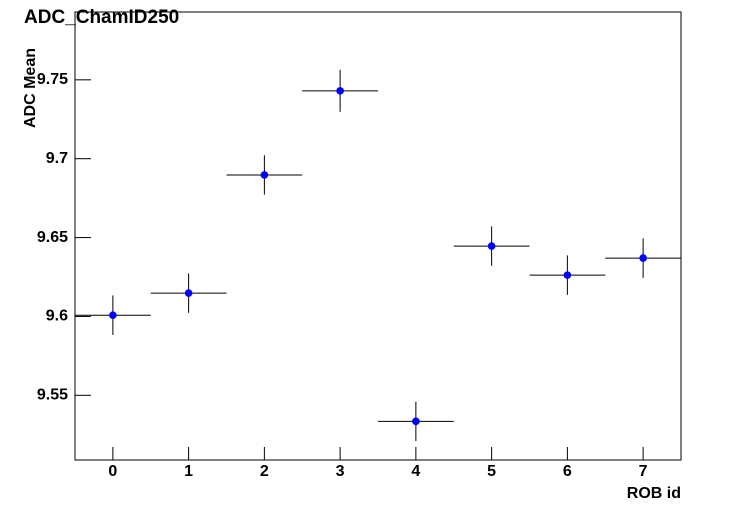 The image size is (756, 511). I want to click on y-tick-label: 9.65, so click(52, 237).